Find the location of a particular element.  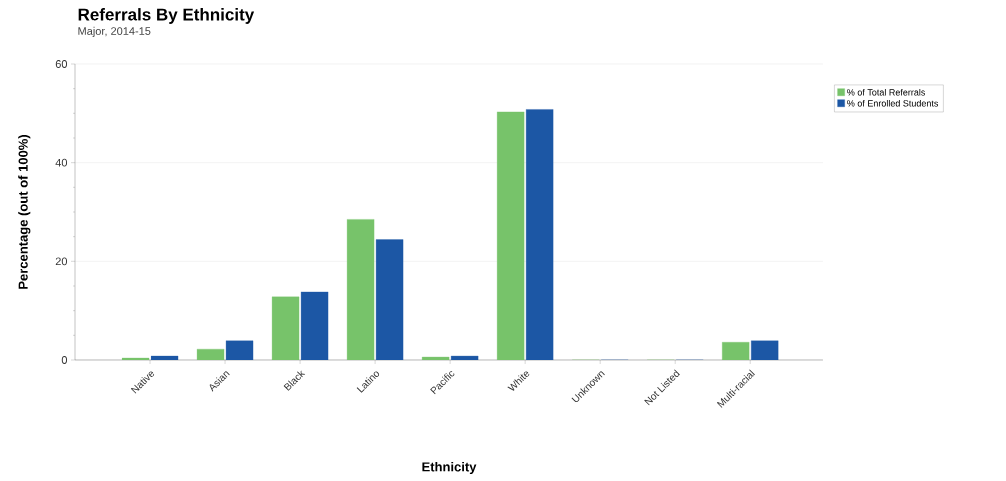

x-axis-title: Ethnicity is located at coordinates (449, 468).